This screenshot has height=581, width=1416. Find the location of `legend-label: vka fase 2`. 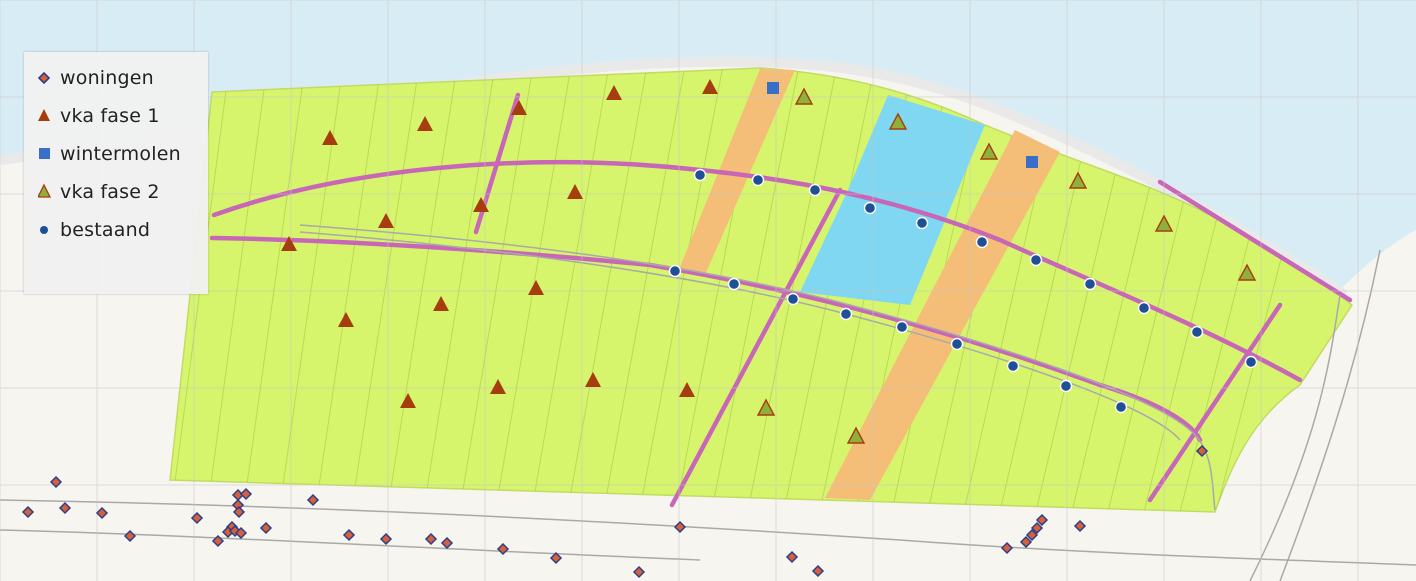

legend-label: vka fase 2 is located at coordinates (110, 192).